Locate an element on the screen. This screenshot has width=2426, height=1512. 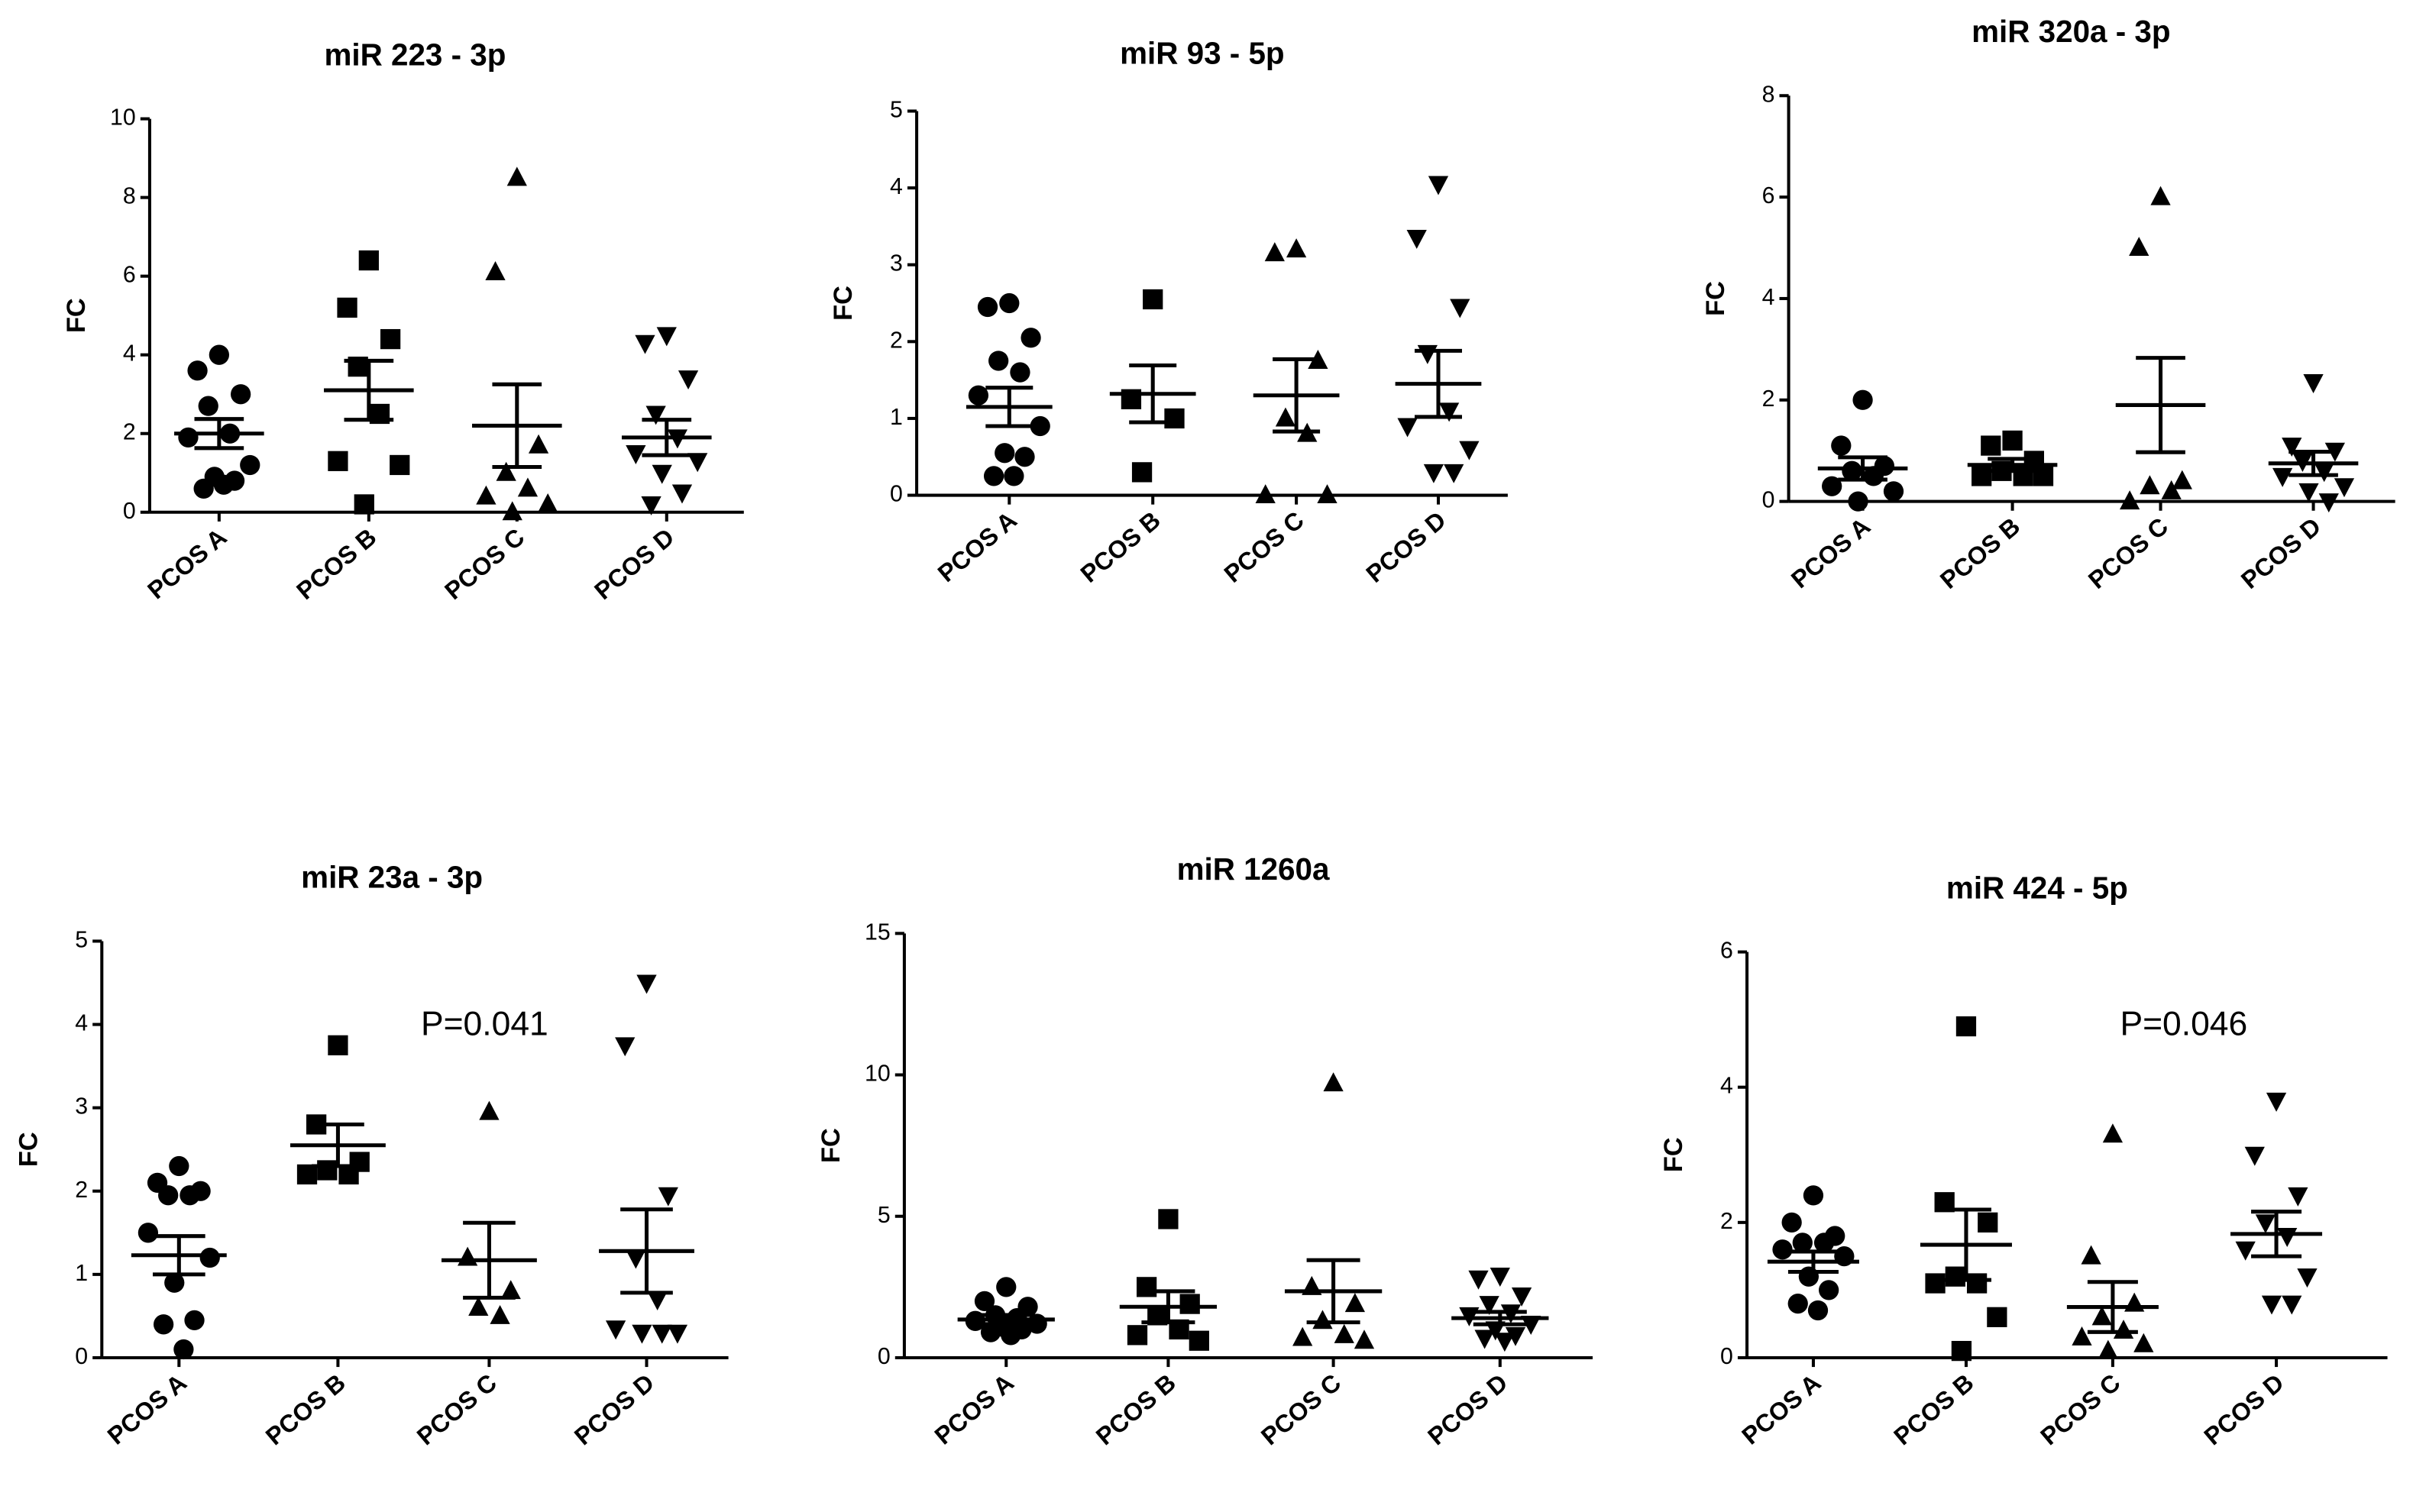
annotation: P=0.041 is located at coordinates (484, 1023).